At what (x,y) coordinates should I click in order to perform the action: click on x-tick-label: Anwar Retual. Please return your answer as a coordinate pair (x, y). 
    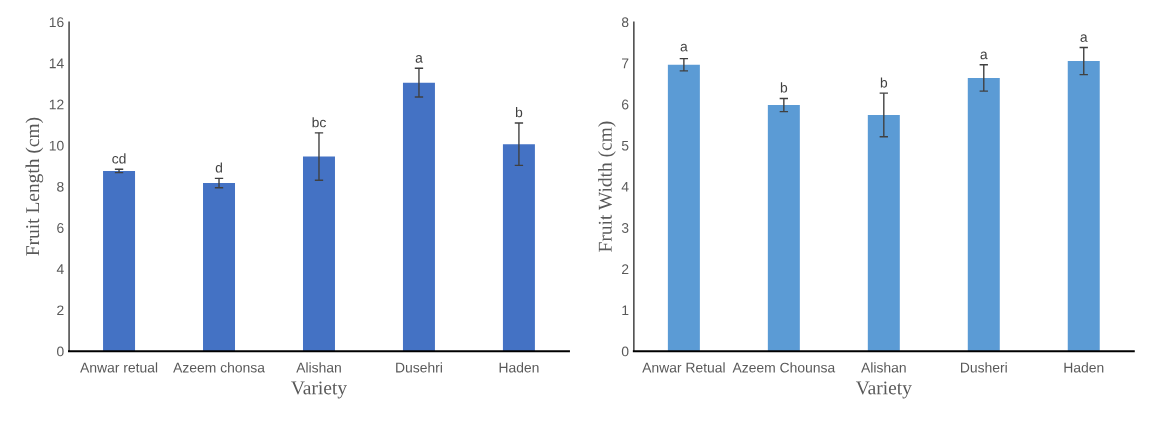
    Looking at the image, I should click on (683, 367).